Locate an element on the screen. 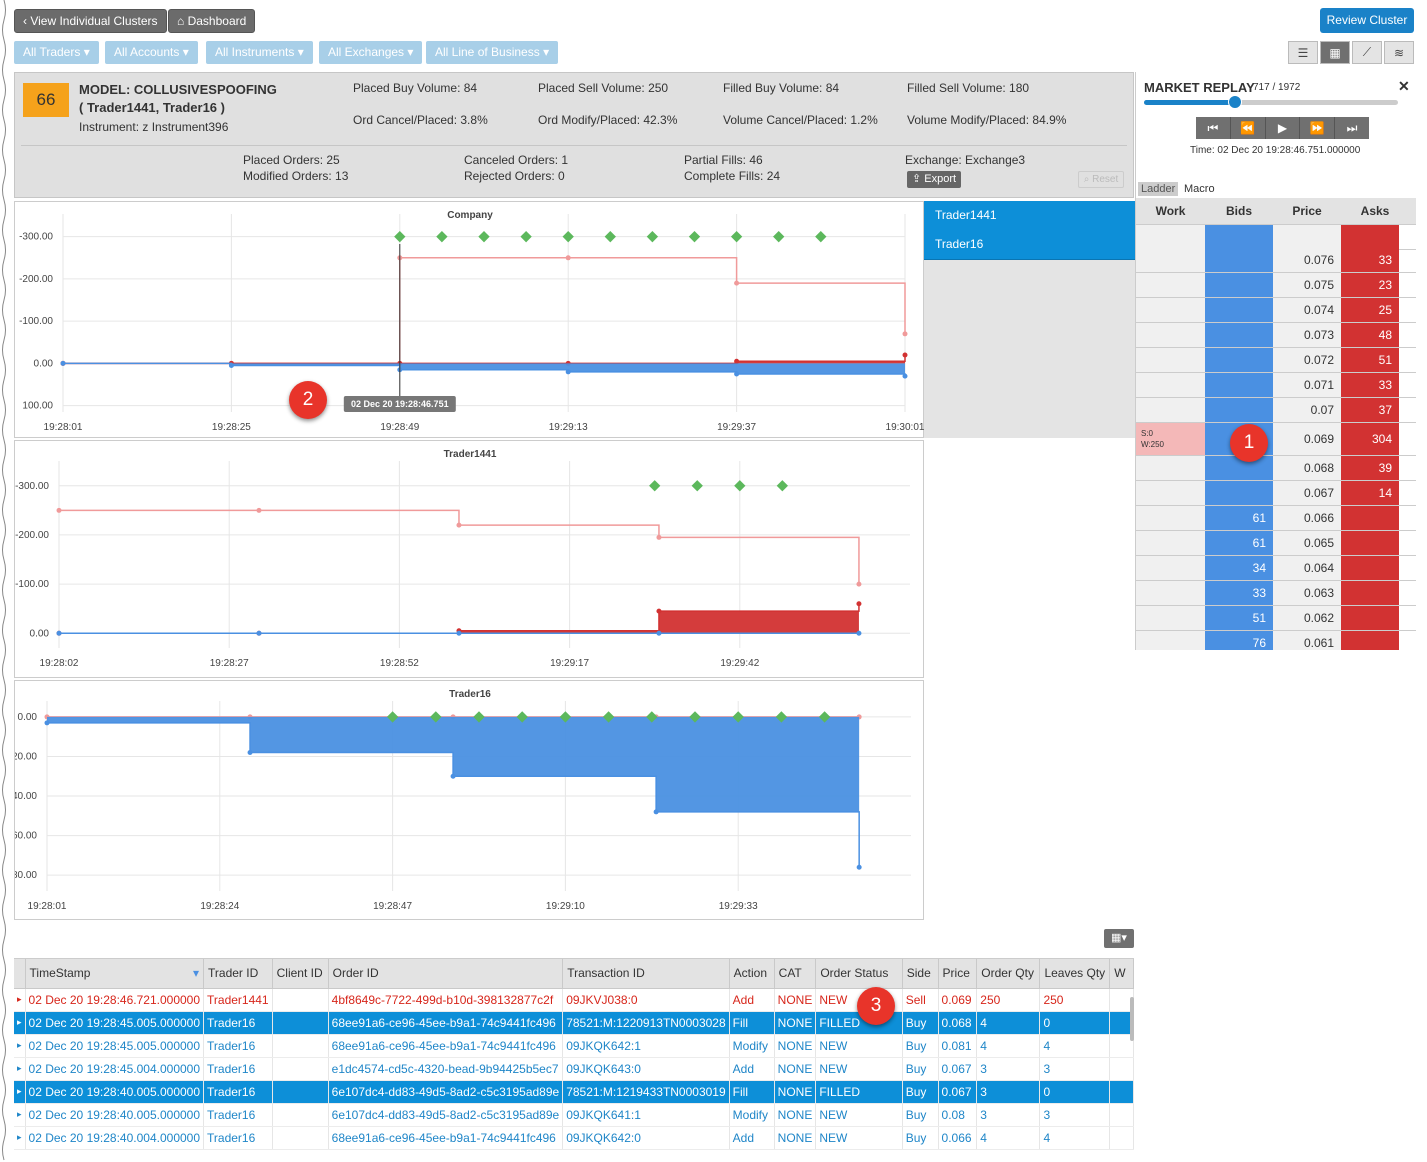 Image resolution: width=1427 pixels, height=1162 pixels. ladder-row: 0.067 14 is located at coordinates (1276, 493).